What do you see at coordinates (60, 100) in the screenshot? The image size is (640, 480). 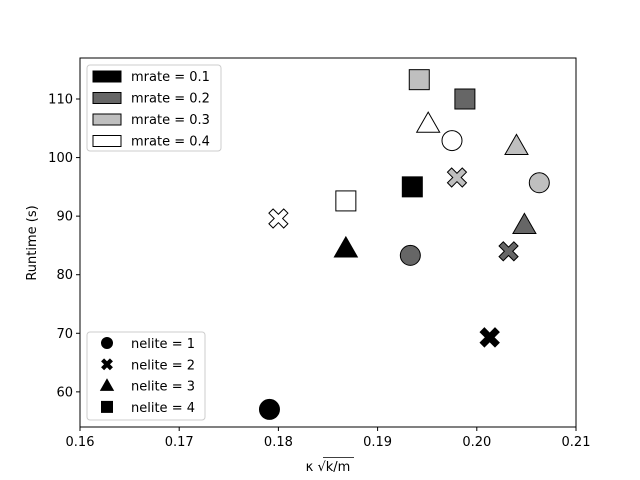 I see `y-tick-label: 110` at bounding box center [60, 100].